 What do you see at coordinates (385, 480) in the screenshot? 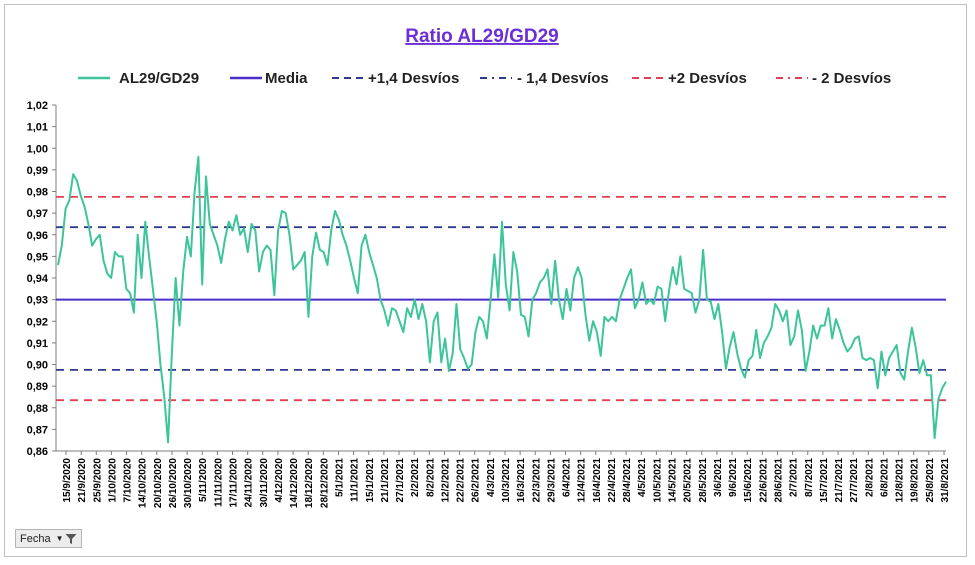
I see `x-tick-label: 21/1/2021` at bounding box center [385, 480].